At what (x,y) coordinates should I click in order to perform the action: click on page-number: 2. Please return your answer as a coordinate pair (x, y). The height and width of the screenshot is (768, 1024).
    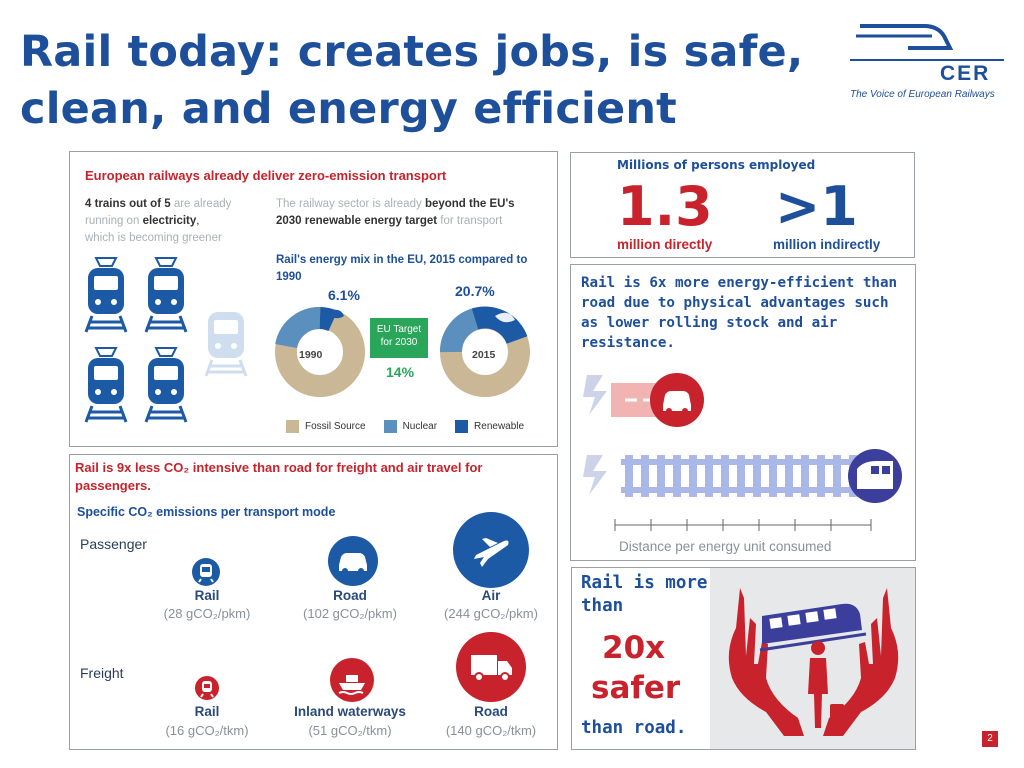
    Looking at the image, I should click on (990, 739).